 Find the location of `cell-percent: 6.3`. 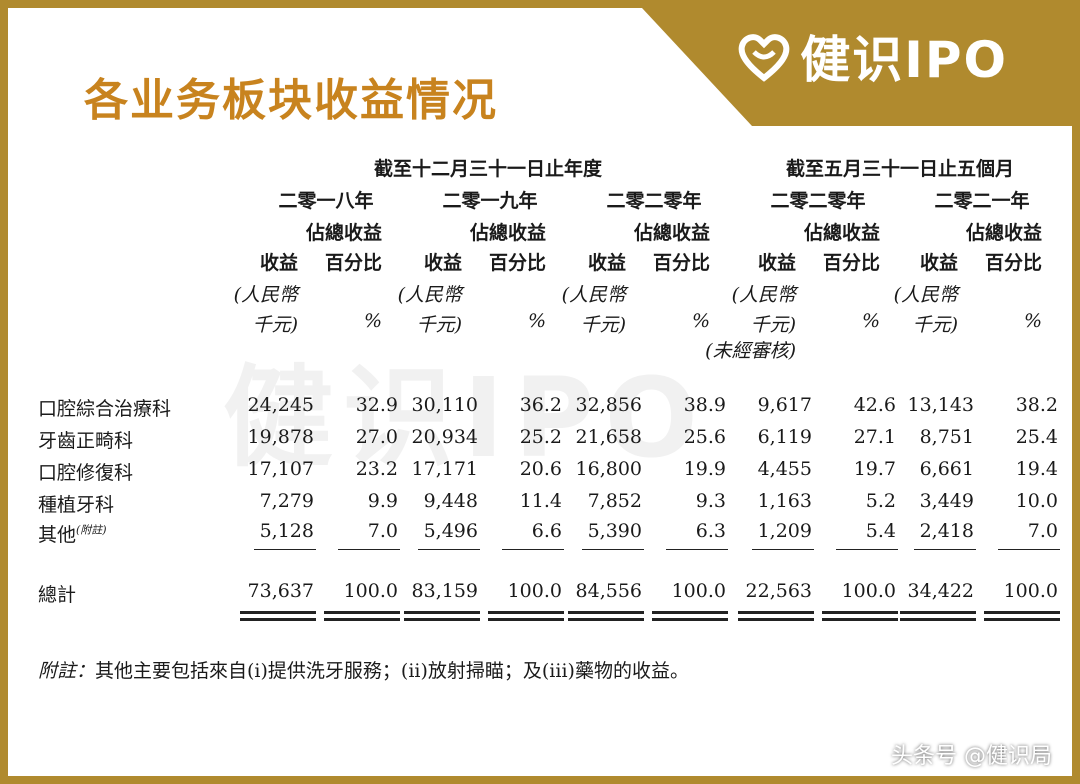

cell-percent: 6.3 is located at coordinates (710, 531).